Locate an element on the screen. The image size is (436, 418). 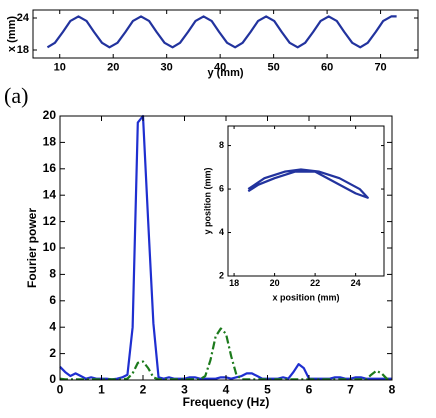
x-axis-label: x position (mm) is located at coordinates (306, 297).